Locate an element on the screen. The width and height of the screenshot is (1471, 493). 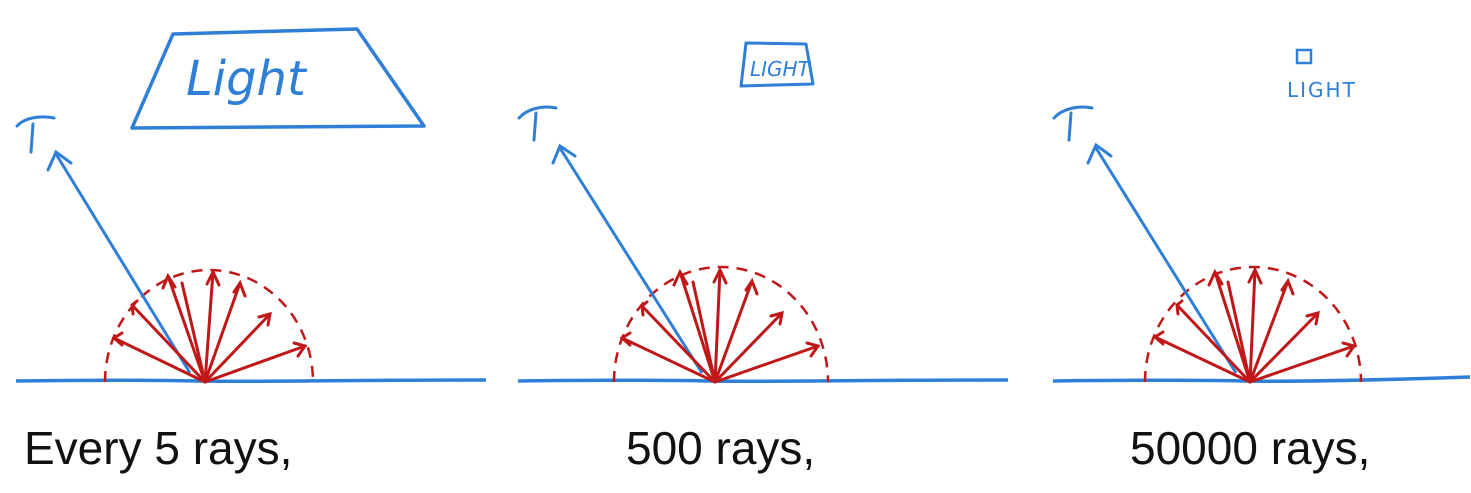
light-source-icon: Light is located at coordinates (278, 78).